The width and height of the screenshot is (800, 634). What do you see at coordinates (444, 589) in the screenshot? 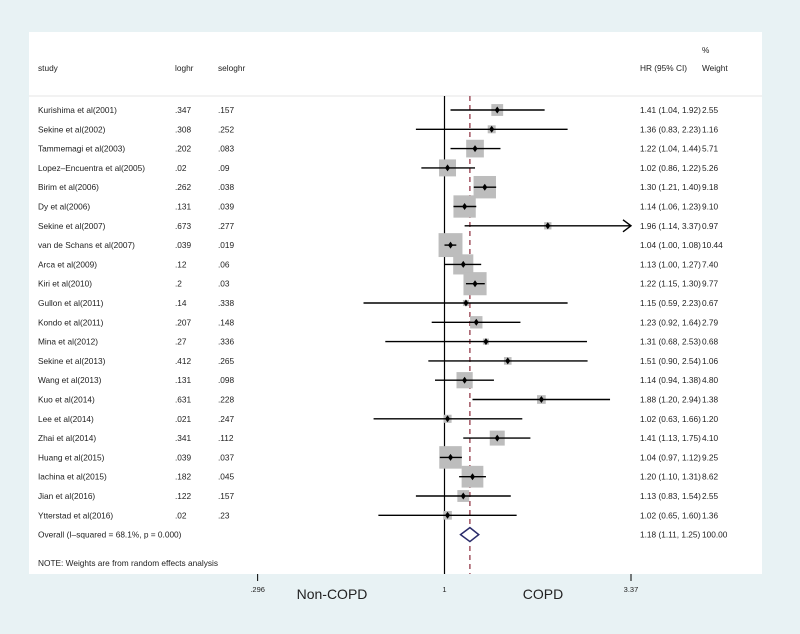
I see `axis-tick-label: 1` at bounding box center [444, 589].